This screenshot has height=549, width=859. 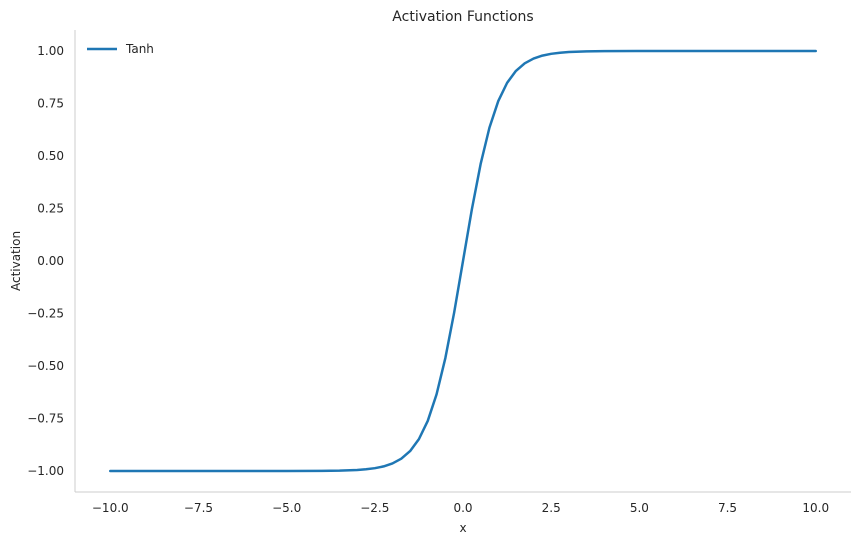 What do you see at coordinates (50, 261) in the screenshot?
I see `y-tick-label: 0.00` at bounding box center [50, 261].